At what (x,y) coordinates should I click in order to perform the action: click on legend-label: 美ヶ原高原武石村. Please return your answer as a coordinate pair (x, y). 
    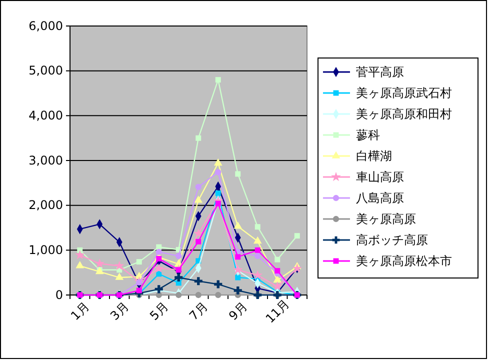
    Looking at the image, I should click on (404, 93).